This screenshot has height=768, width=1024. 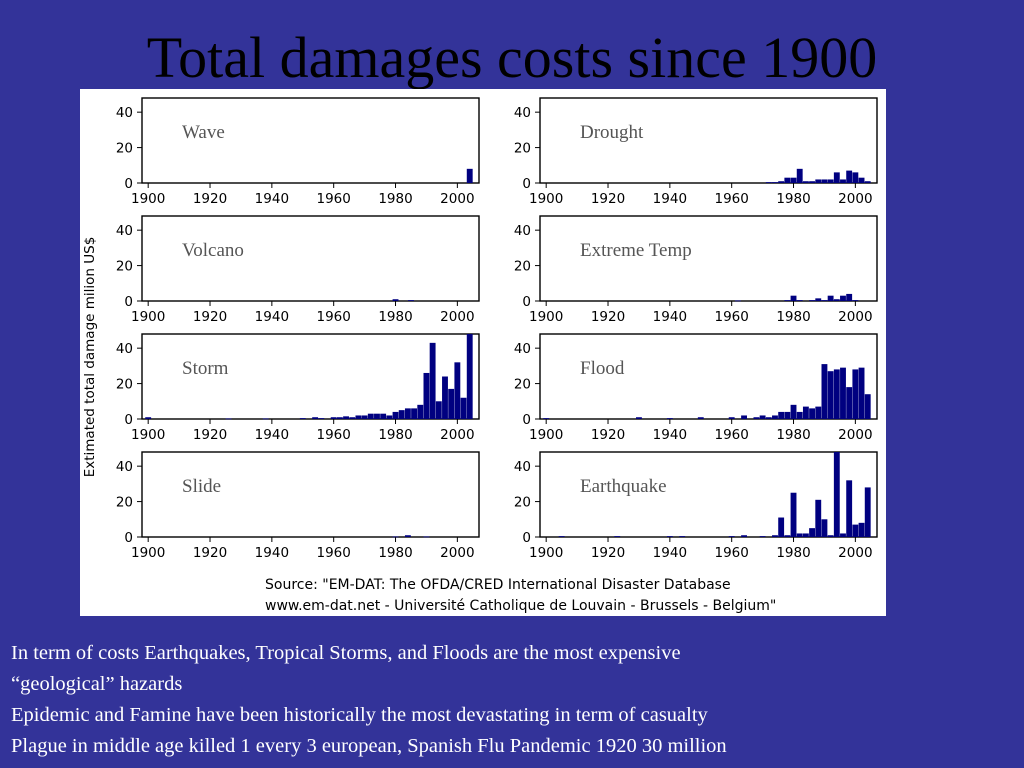 I want to click on panel-frame-wave, so click(x=310, y=140).